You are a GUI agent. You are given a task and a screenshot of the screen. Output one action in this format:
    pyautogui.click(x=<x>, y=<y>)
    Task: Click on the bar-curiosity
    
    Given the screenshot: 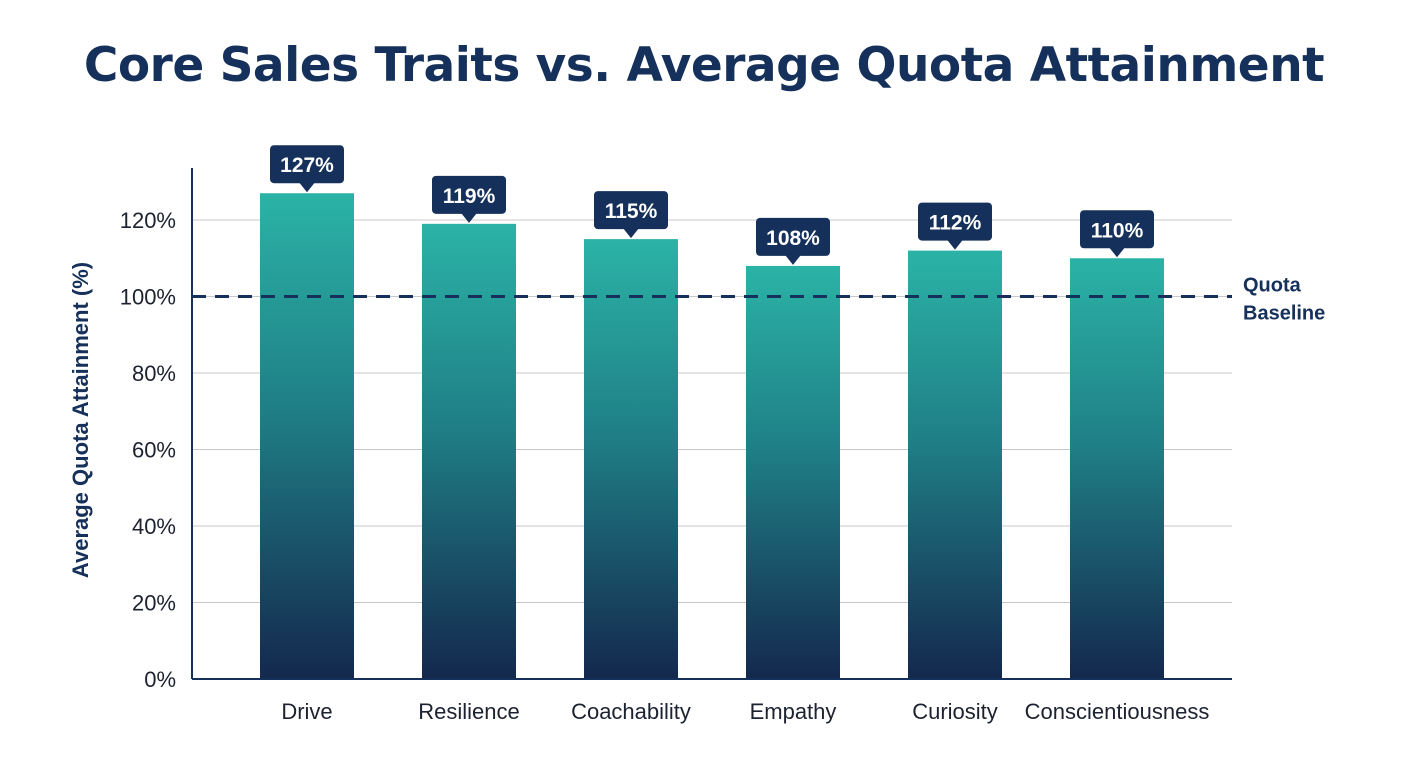 What is the action you would take?
    pyautogui.click(x=955, y=464)
    